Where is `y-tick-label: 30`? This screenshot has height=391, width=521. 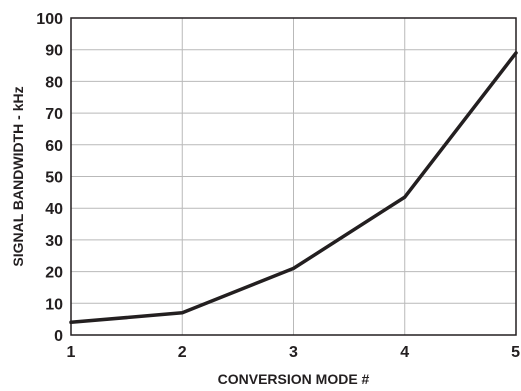
y-tick-label: 30 is located at coordinates (54, 241).